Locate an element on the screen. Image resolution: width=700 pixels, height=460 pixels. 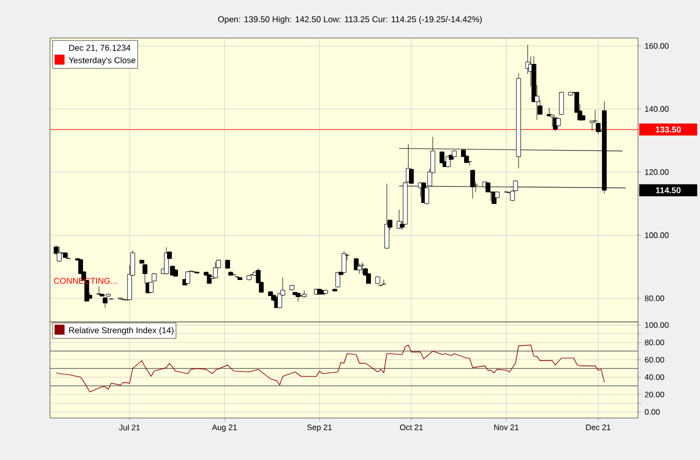
text: 133.50 is located at coordinates (668, 129).